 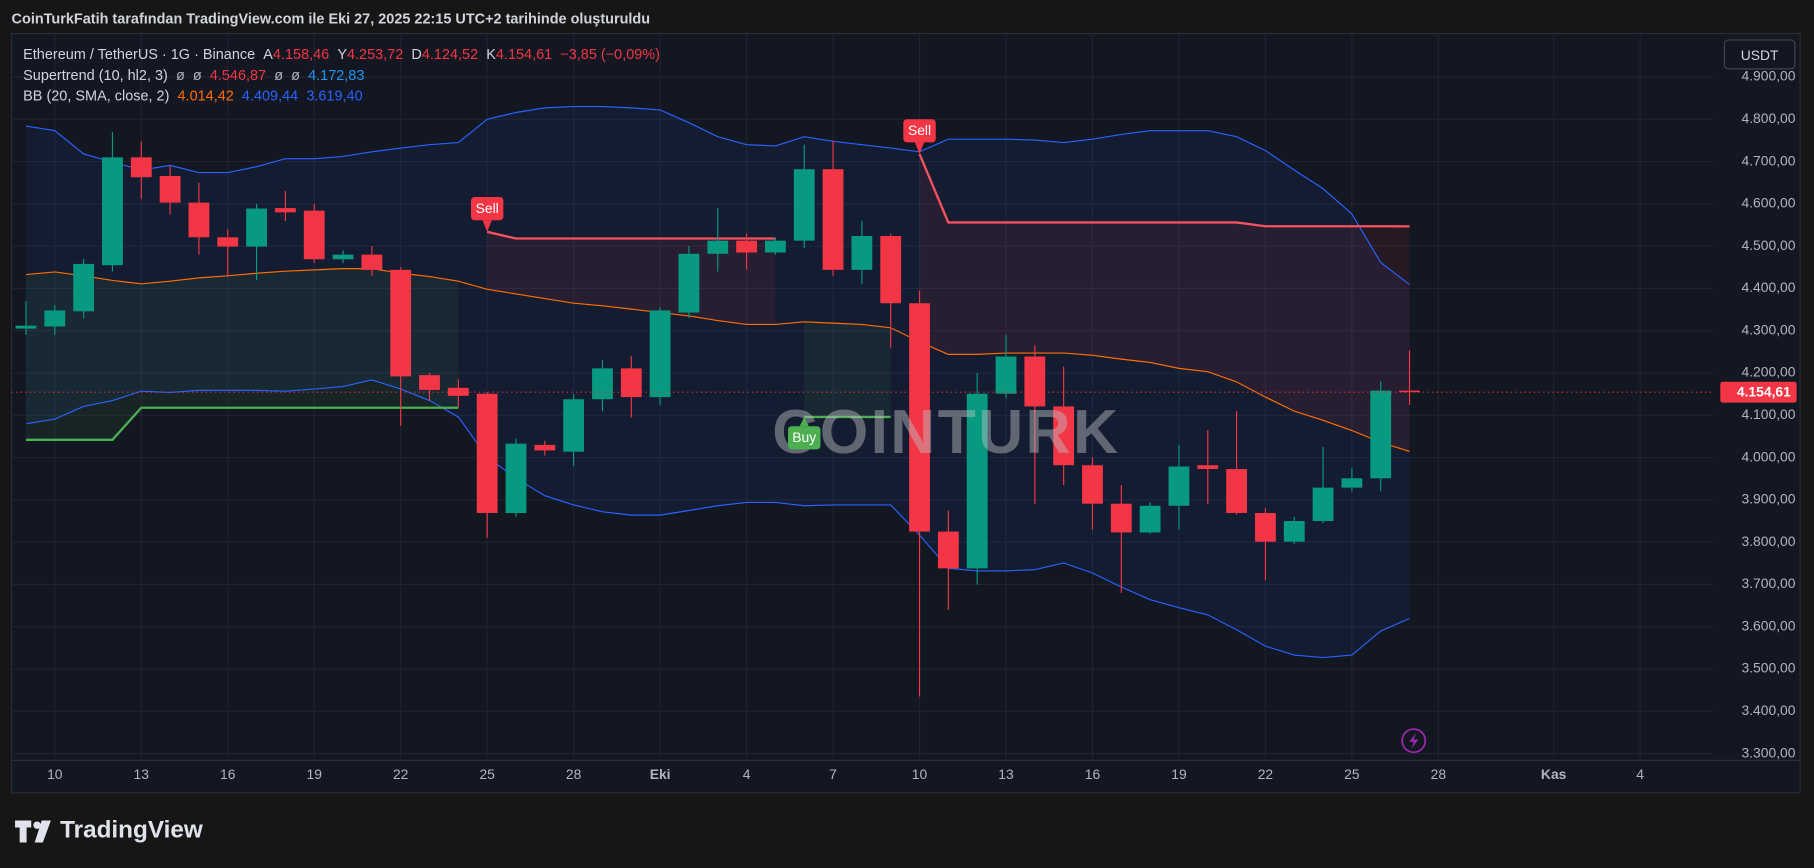 What do you see at coordinates (242, 423) in the screenshot?
I see `supertrend-up` at bounding box center [242, 423].